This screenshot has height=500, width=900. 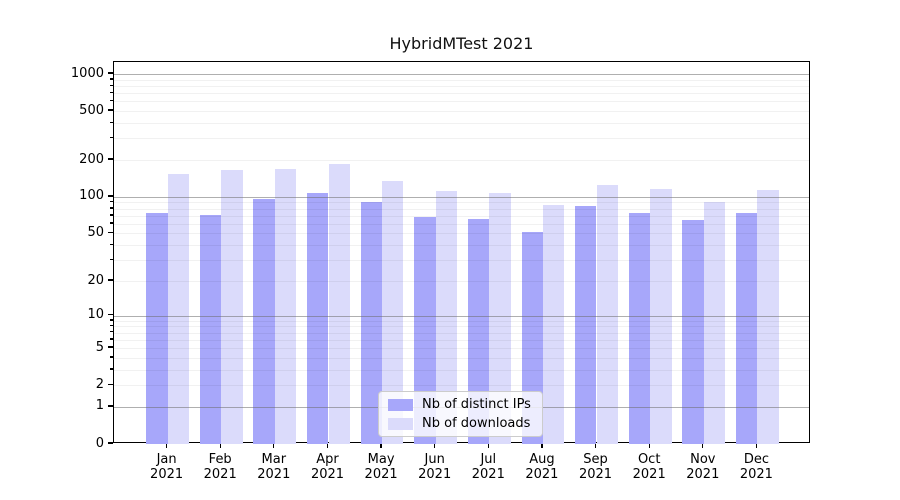 What do you see at coordinates (488, 445) in the screenshot?
I see `xtick-mark-jul` at bounding box center [488, 445].